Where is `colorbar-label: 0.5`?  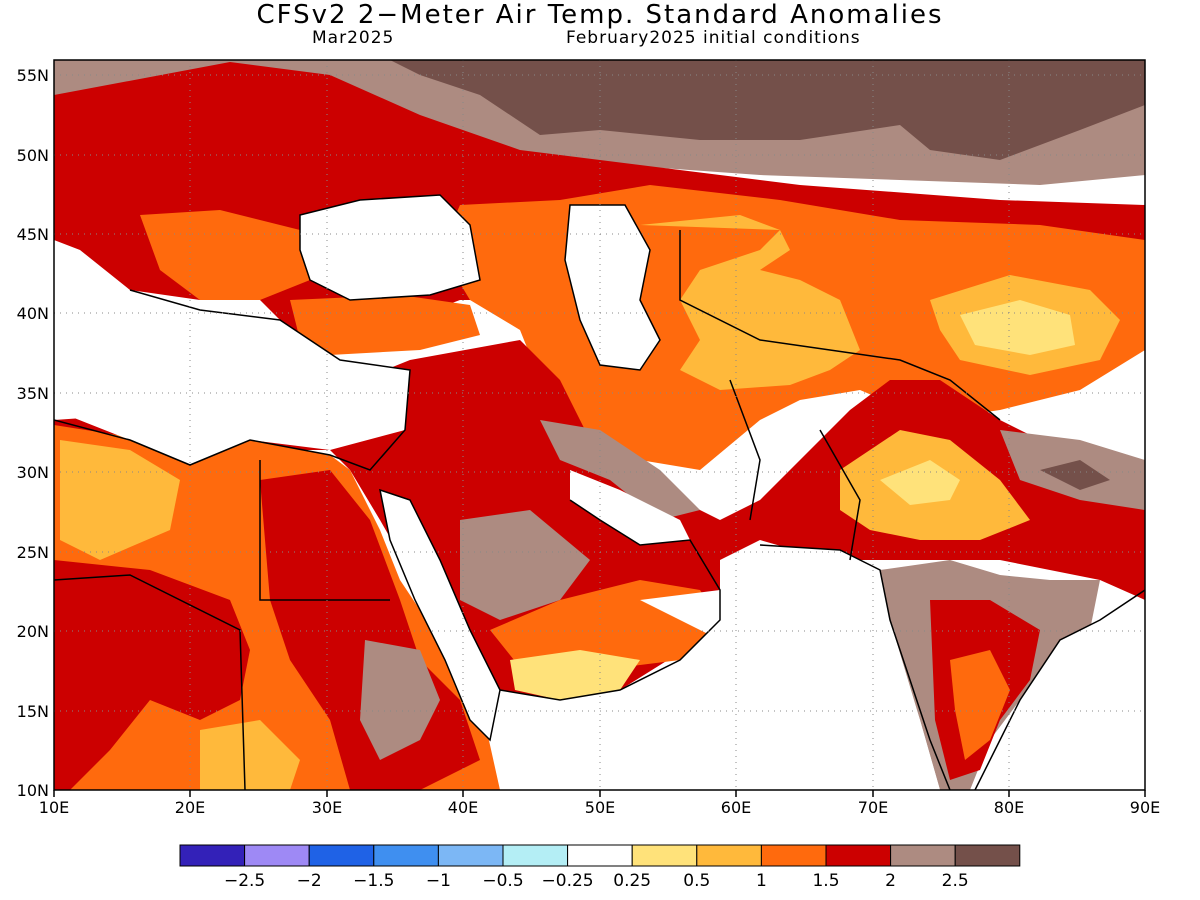 colorbar-label: 0.5 is located at coordinates (696, 881).